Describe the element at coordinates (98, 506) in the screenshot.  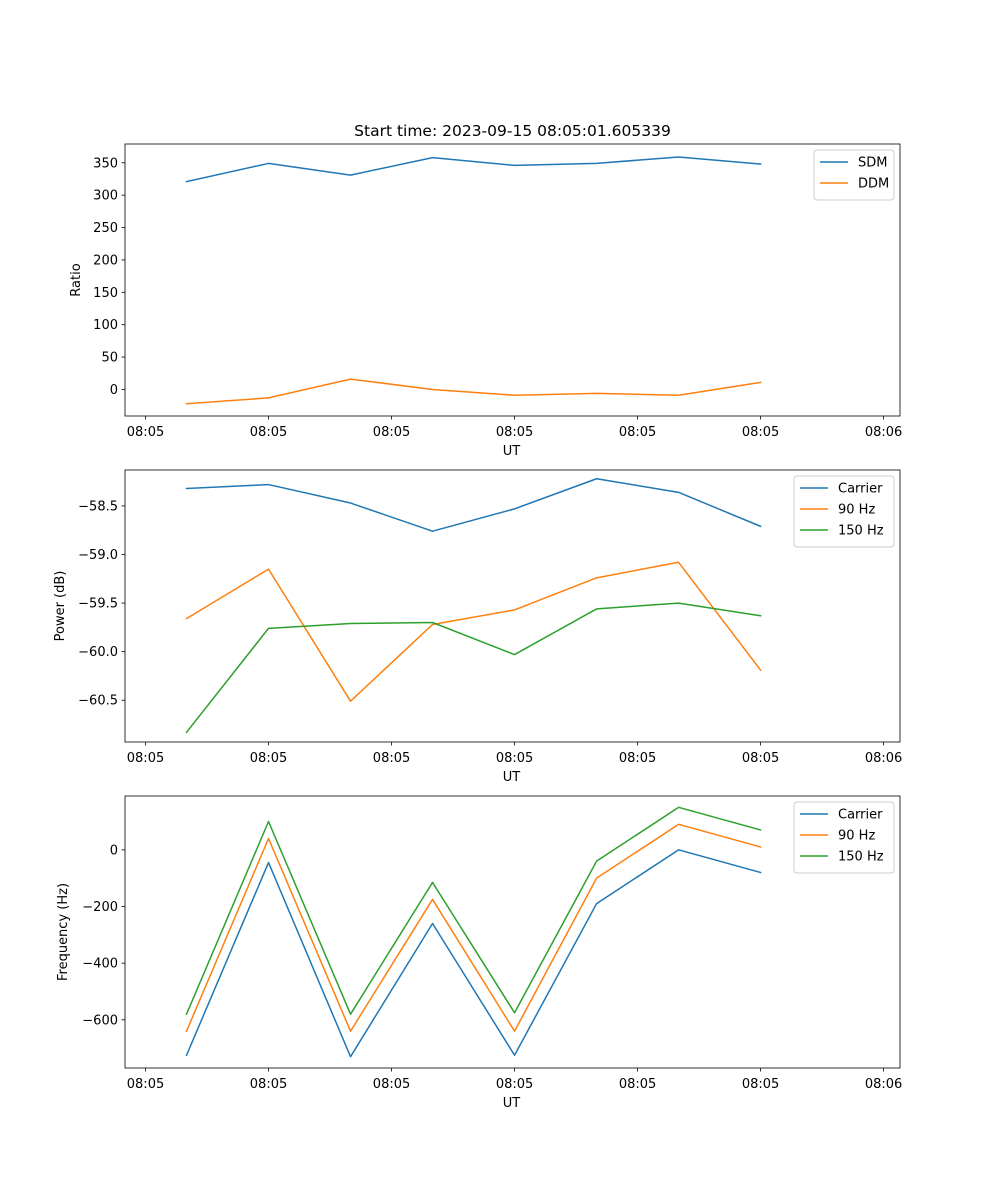
I see `y-tick-label: −58.5` at that location.